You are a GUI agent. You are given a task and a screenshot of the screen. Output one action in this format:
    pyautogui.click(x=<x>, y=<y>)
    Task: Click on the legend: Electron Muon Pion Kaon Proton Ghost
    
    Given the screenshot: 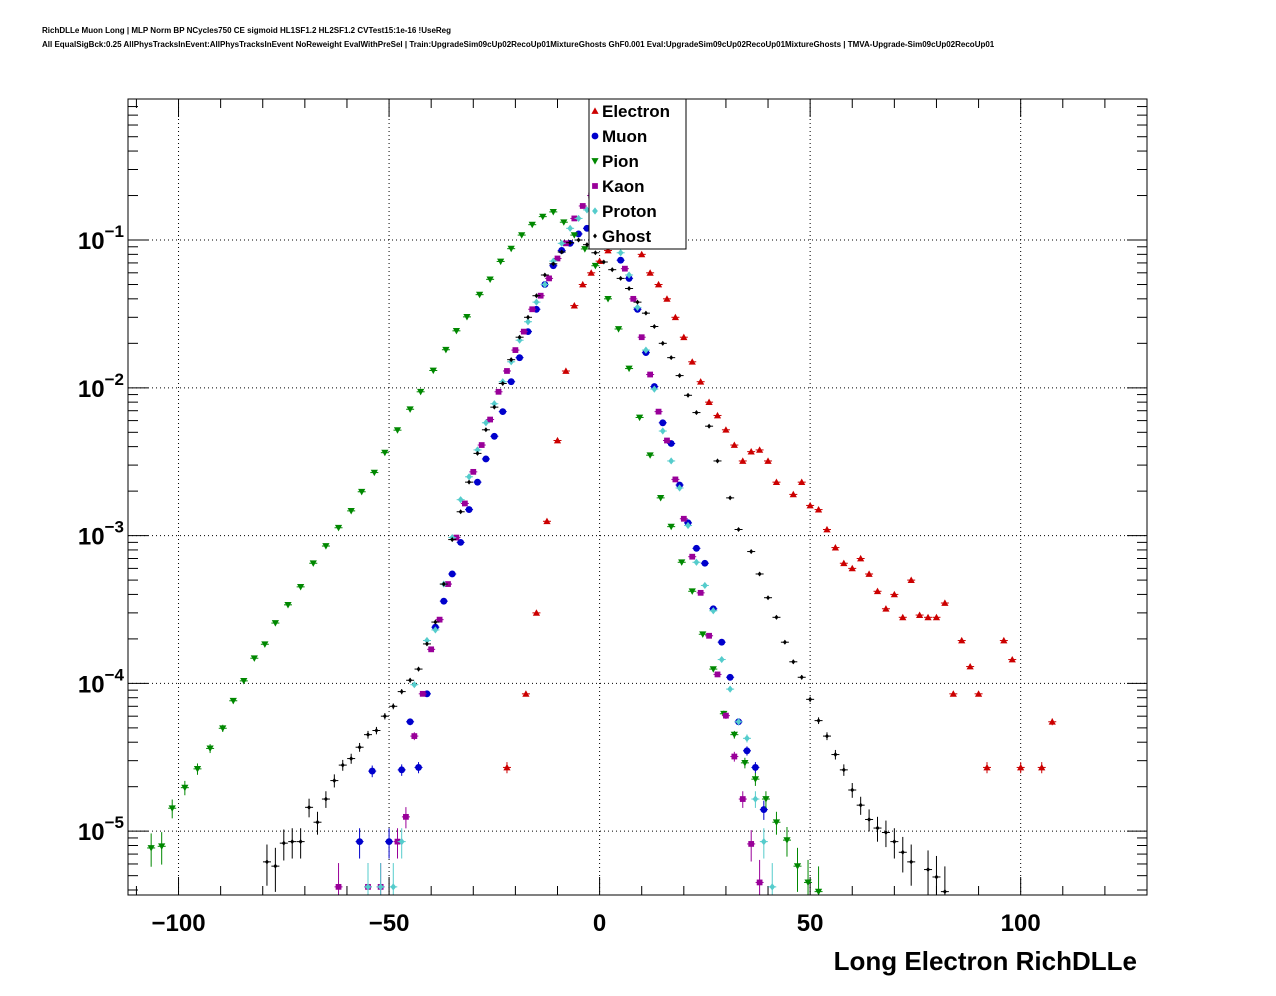 What is the action you would take?
    pyautogui.click(x=637, y=174)
    